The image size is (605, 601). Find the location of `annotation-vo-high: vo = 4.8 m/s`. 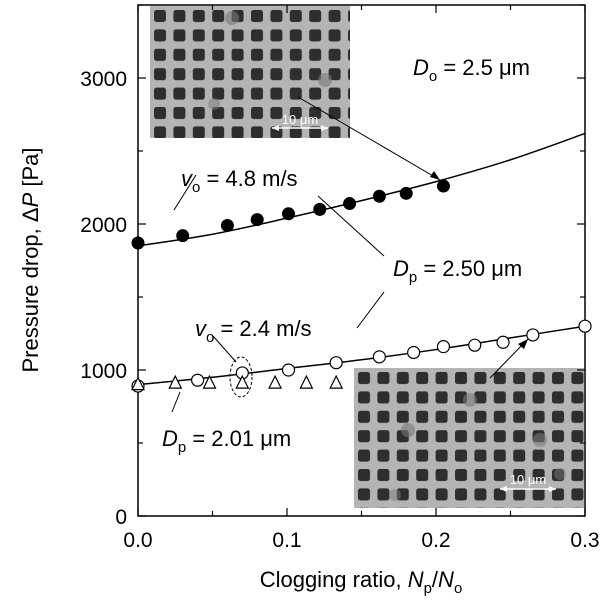

annotation-vo-high: vo = 4.8 m/s is located at coordinates (239, 181).